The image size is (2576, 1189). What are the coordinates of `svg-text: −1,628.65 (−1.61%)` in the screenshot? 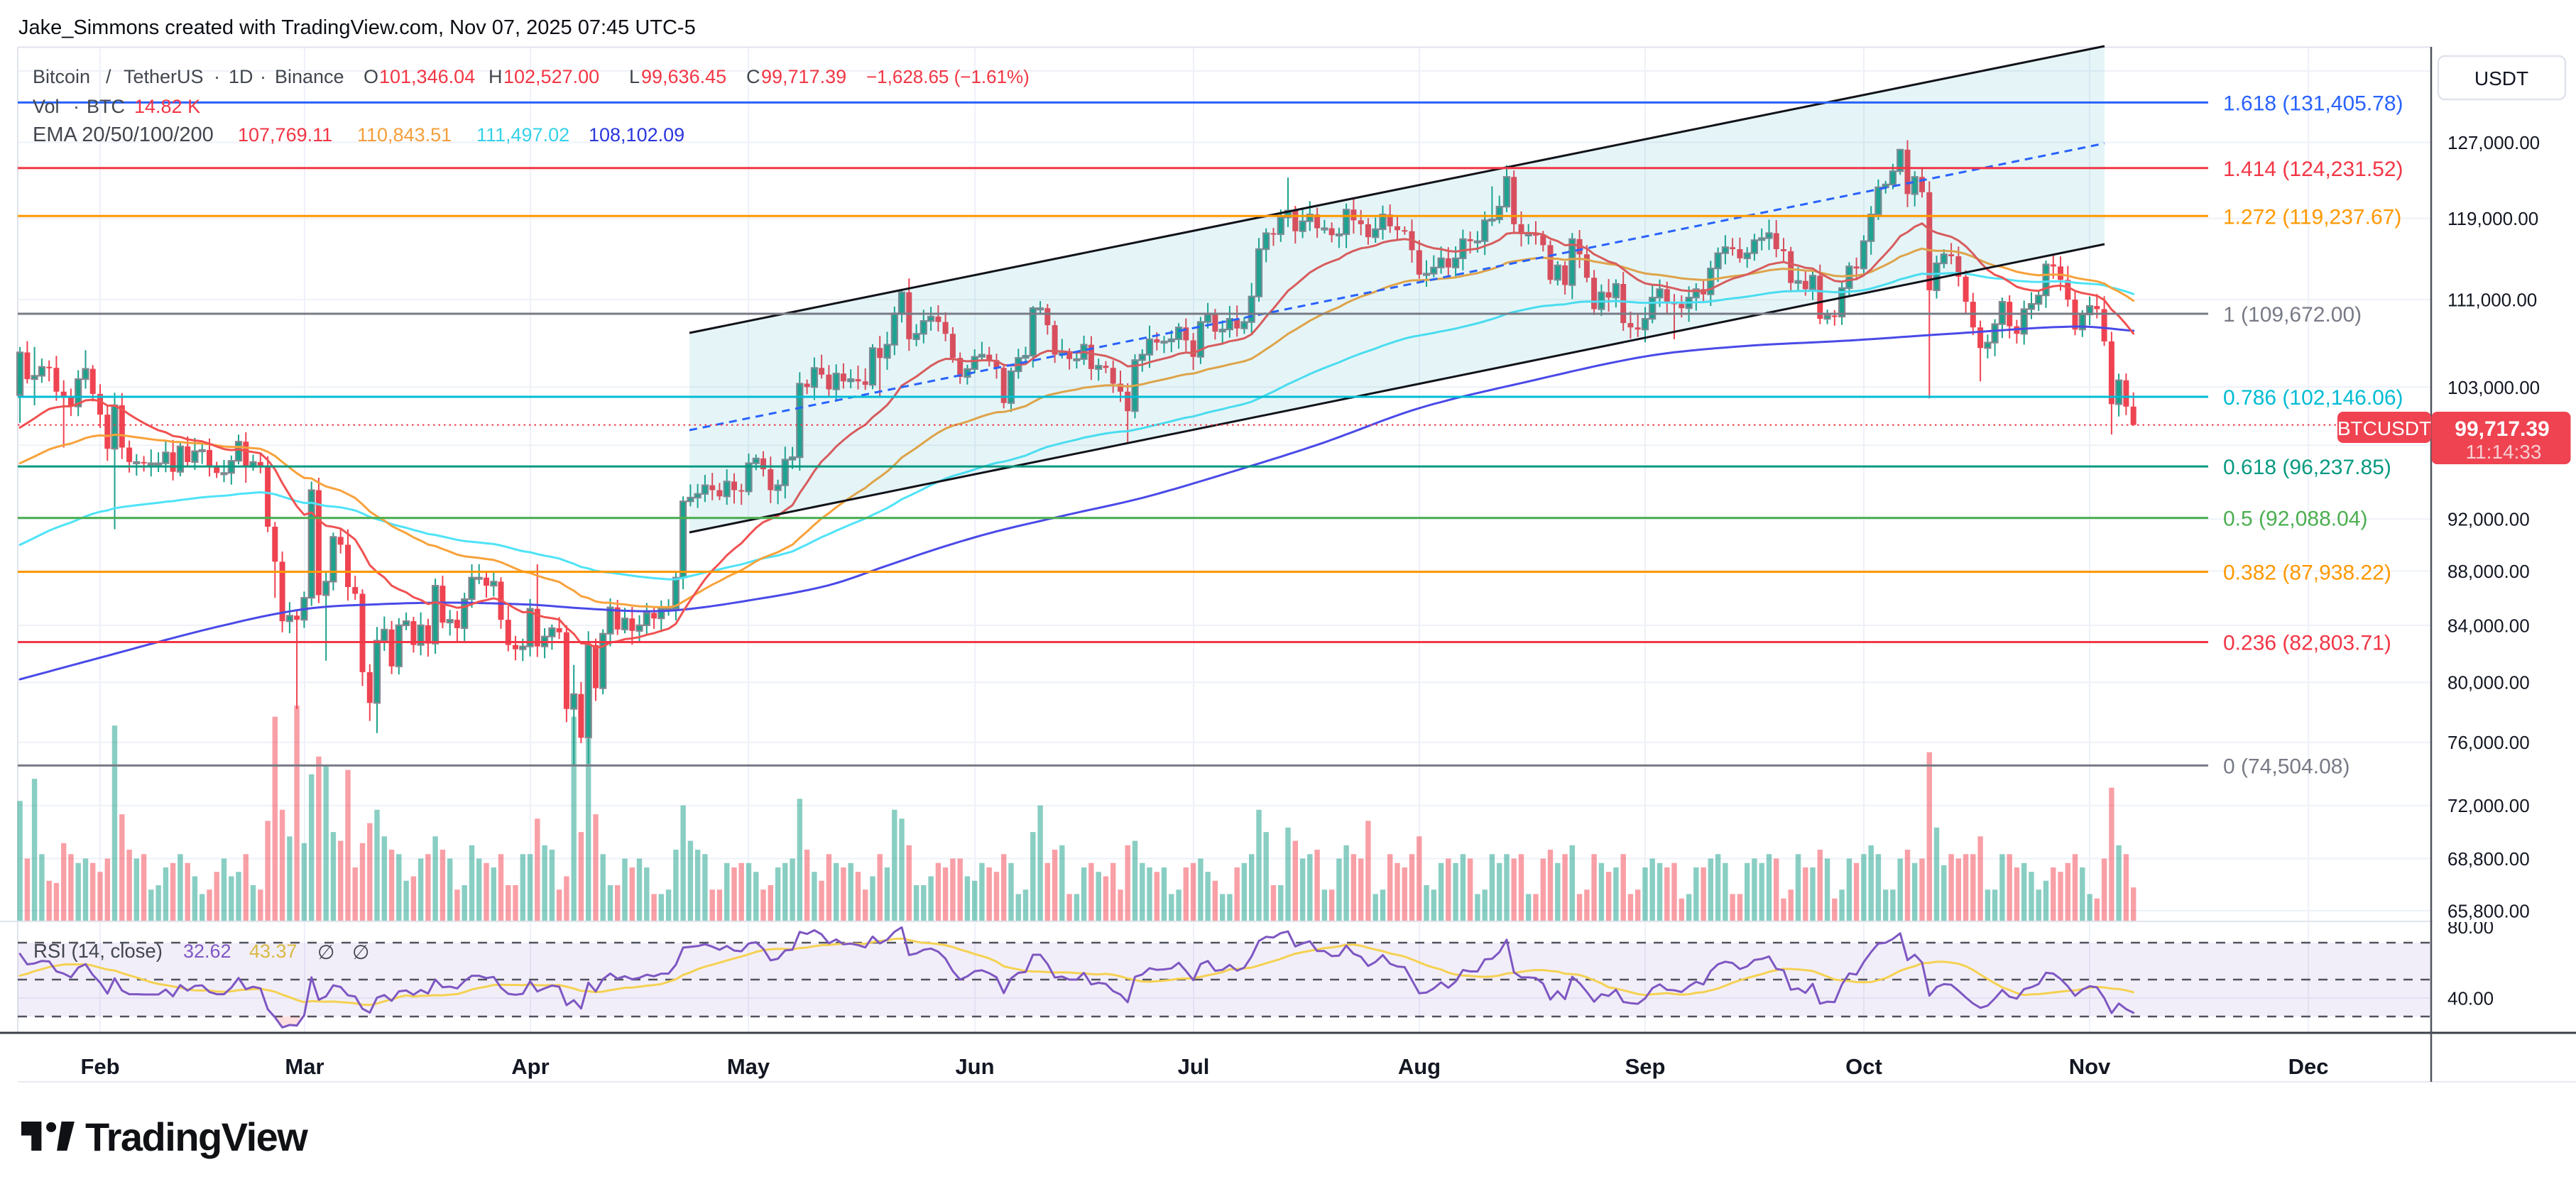 It's located at (948, 76).